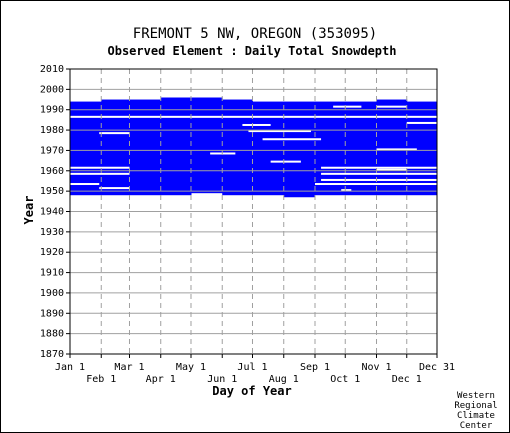 The width and height of the screenshot is (510, 433). What do you see at coordinates (52, 212) in the screenshot?
I see `y-tick-label-7: 1940` at bounding box center [52, 212].